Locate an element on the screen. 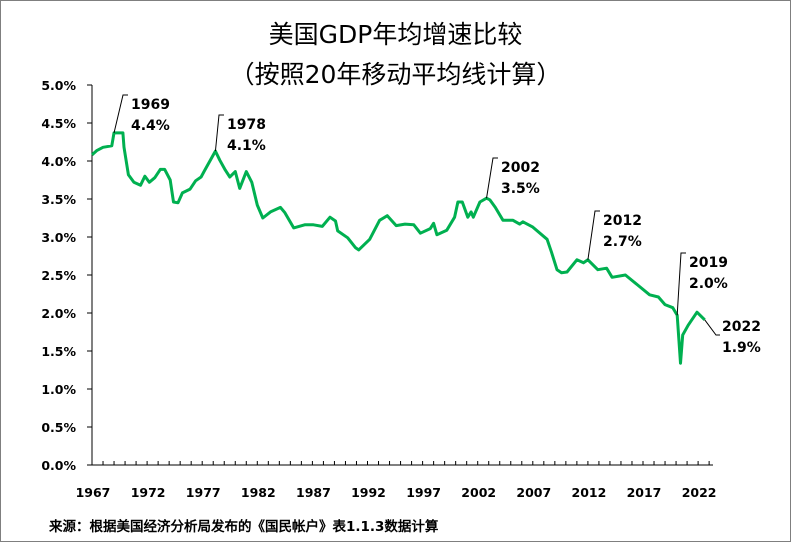 This screenshot has height=542, width=791. annotation-year: 2019 is located at coordinates (708, 263).